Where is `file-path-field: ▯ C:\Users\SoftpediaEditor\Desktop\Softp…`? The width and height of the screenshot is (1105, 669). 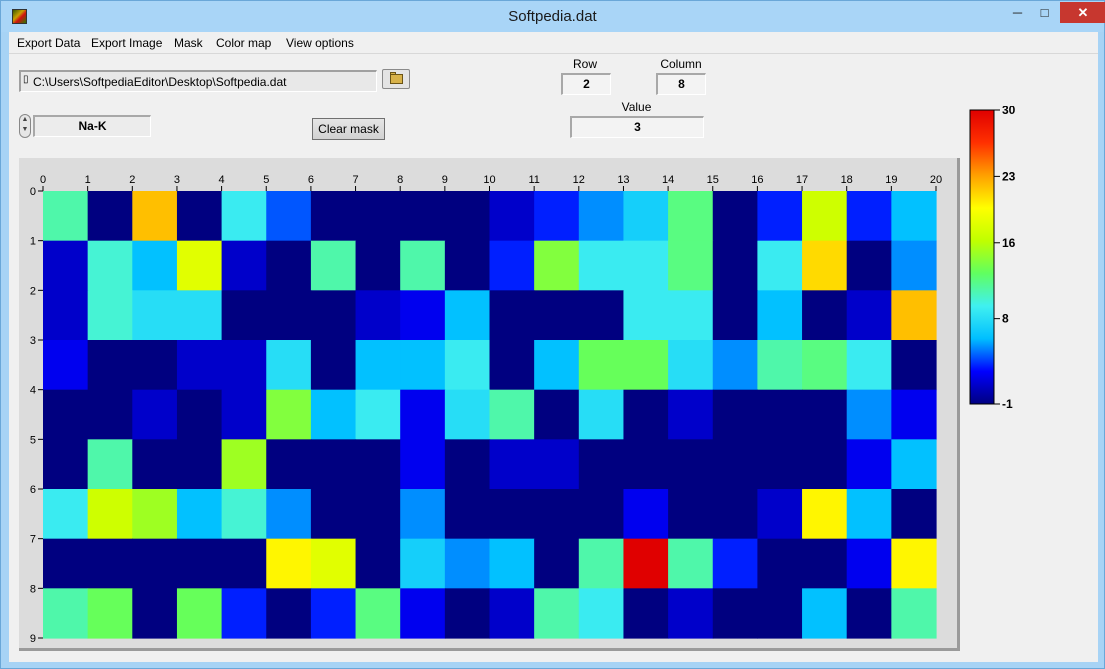 file-path-field: ▯ C:\Users\SoftpediaEditor\Desktop\Softp… is located at coordinates (198, 81).